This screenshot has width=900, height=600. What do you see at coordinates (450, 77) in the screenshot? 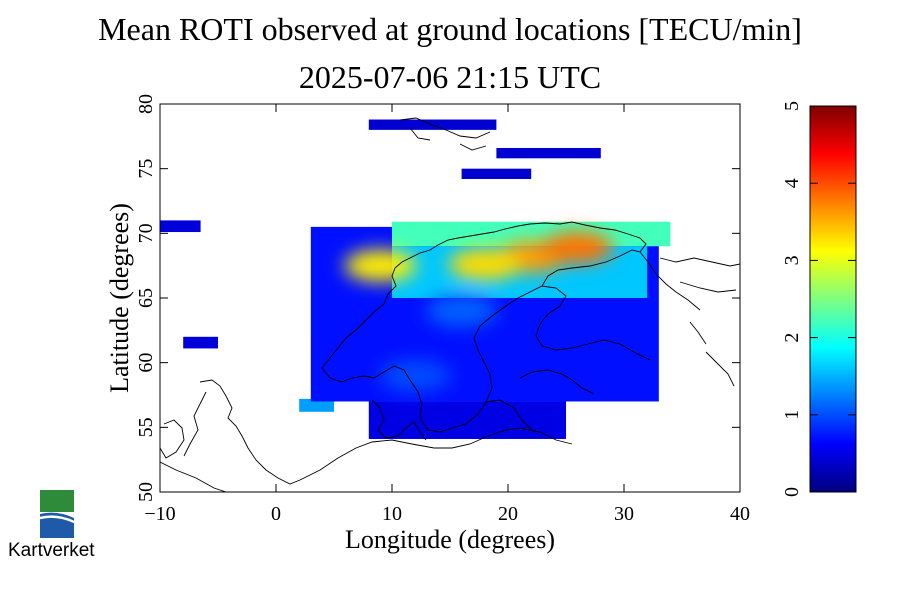
I see `chart-timestamp: 2025-07-06 21:15 UTC` at bounding box center [450, 77].